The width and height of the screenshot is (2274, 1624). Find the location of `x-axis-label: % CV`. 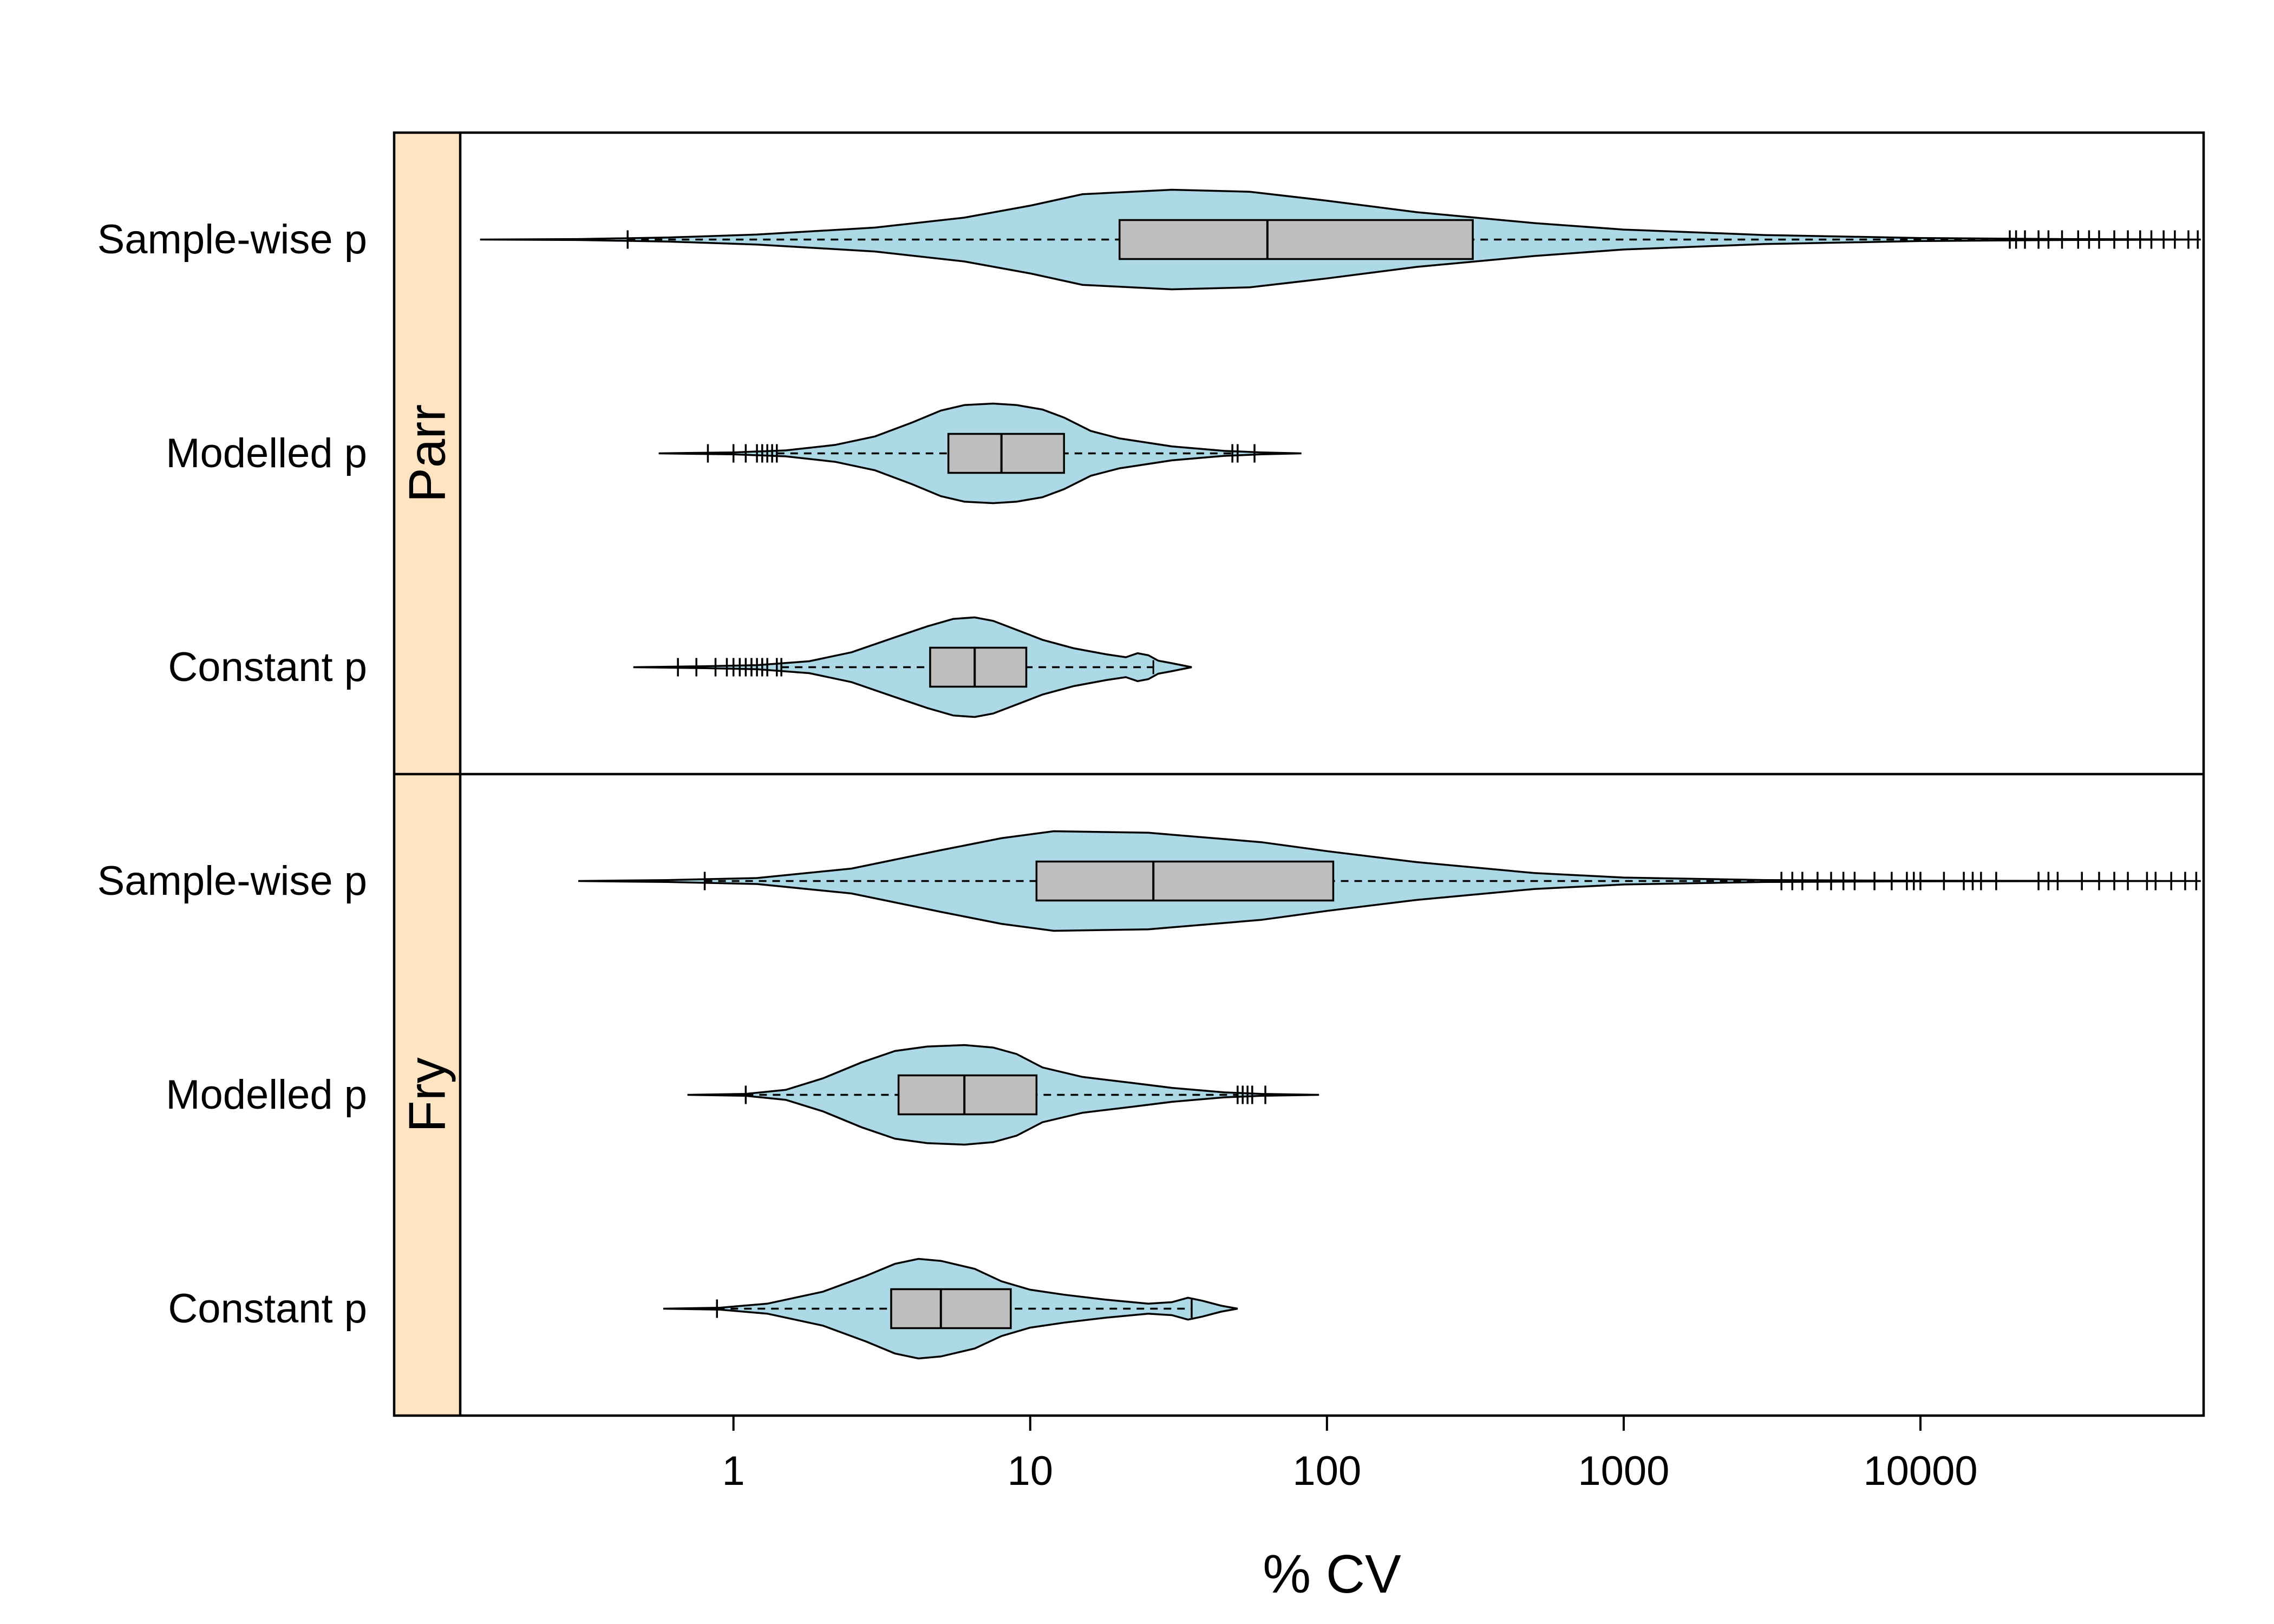

x-axis-label: % CV is located at coordinates (1332, 1574).